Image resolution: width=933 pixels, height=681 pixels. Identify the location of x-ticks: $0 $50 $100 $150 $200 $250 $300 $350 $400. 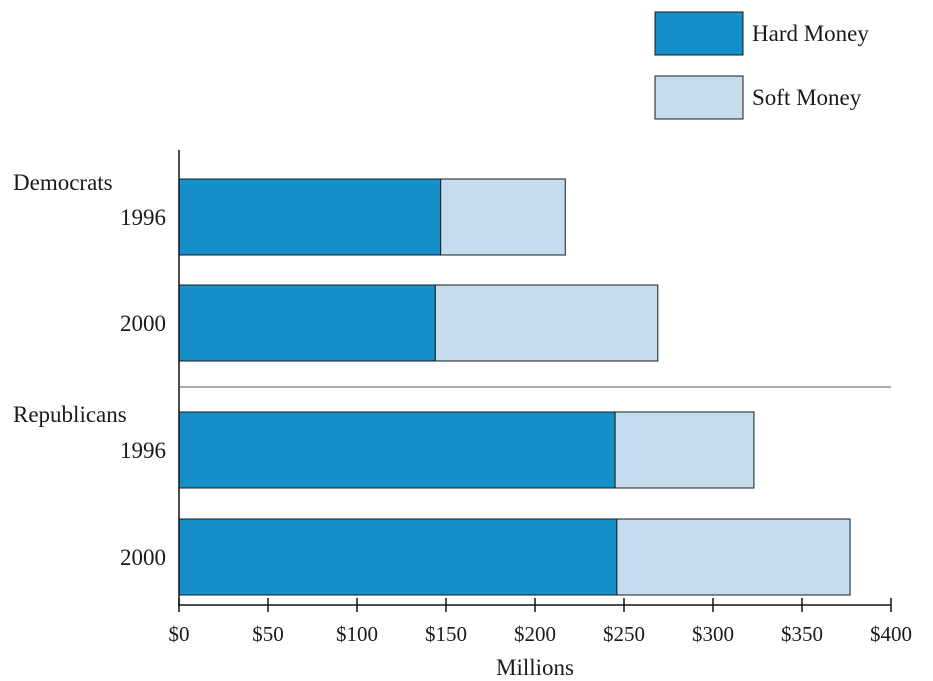
(540, 622).